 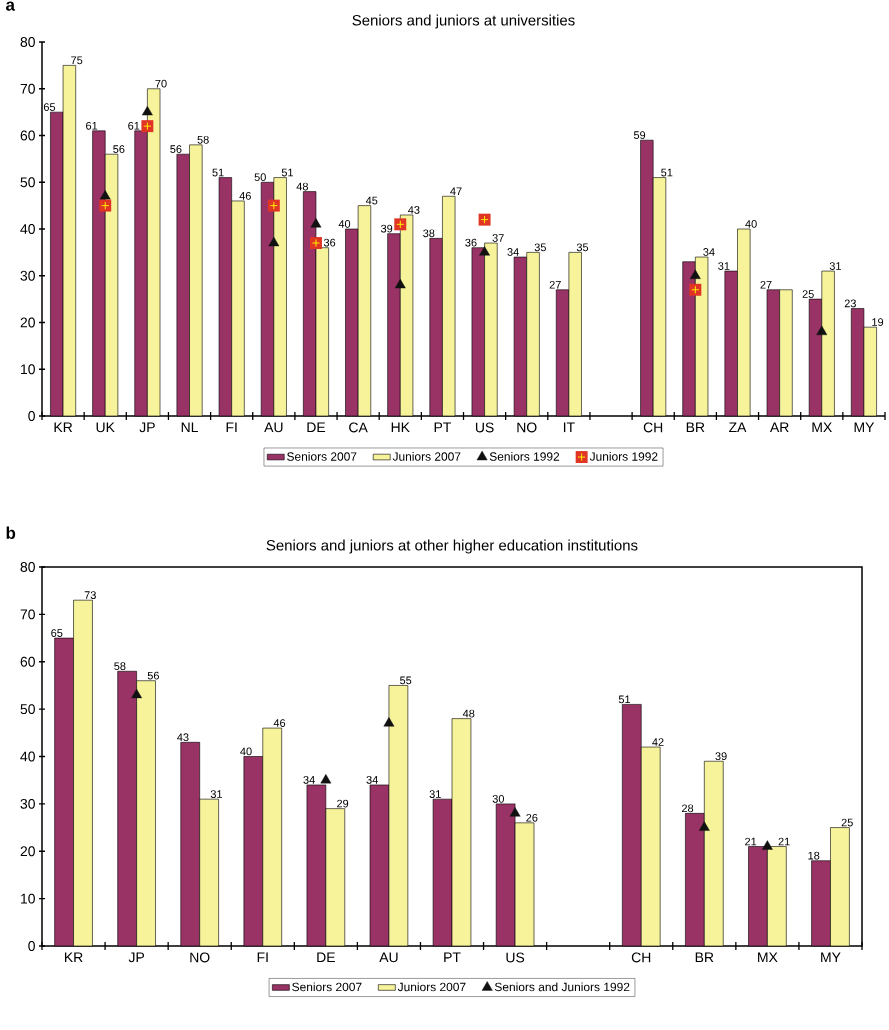 What do you see at coordinates (27, 135) in the screenshot?
I see `y-tick-label: 60` at bounding box center [27, 135].